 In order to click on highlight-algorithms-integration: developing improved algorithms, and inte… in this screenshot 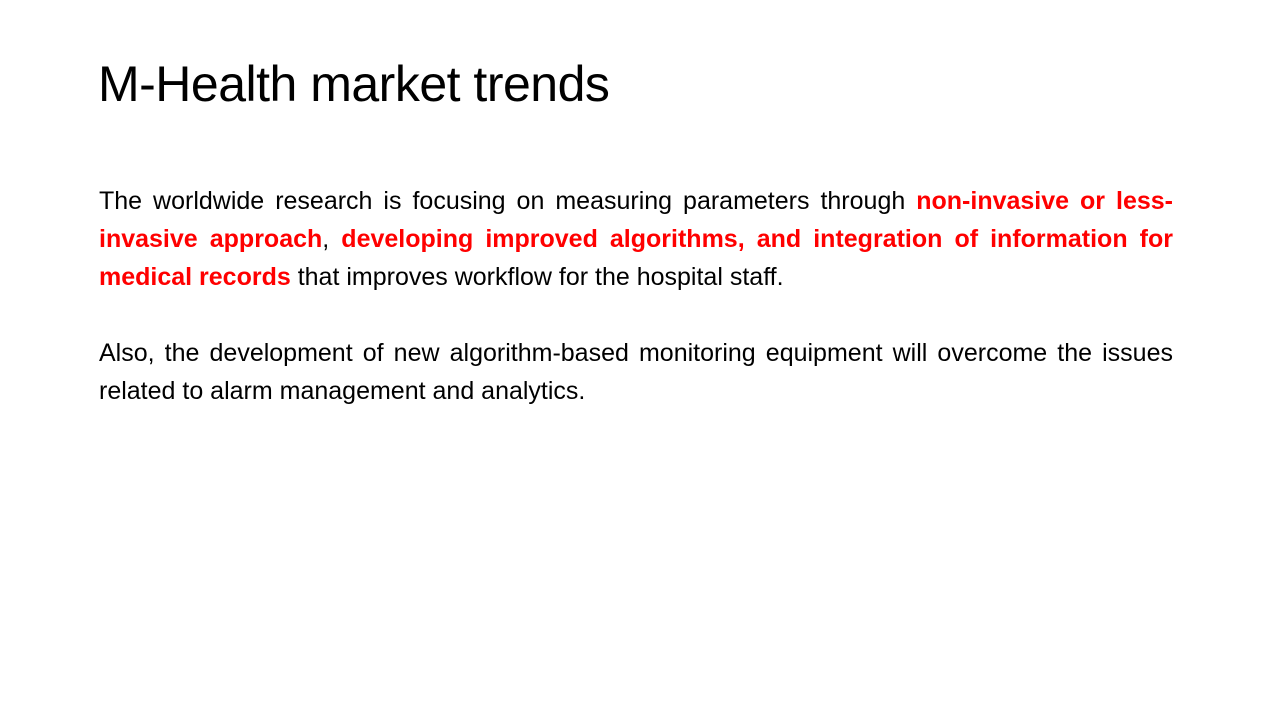, I will do `click(636, 258)`.